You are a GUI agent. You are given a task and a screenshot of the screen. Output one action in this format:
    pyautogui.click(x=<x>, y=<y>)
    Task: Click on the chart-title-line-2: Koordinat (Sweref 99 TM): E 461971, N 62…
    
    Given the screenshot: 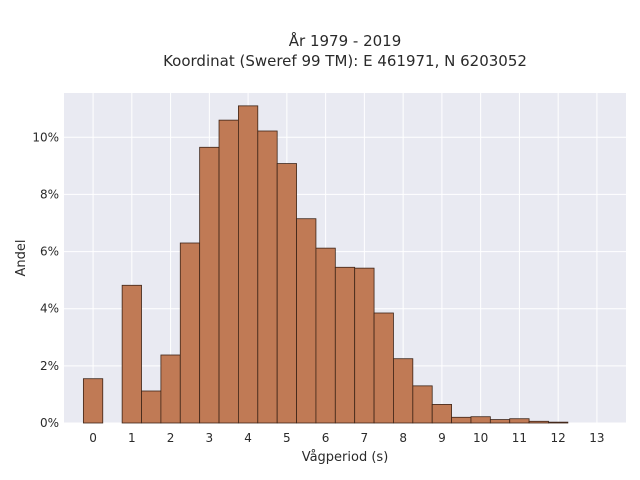 What is the action you would take?
    pyautogui.click(x=345, y=61)
    